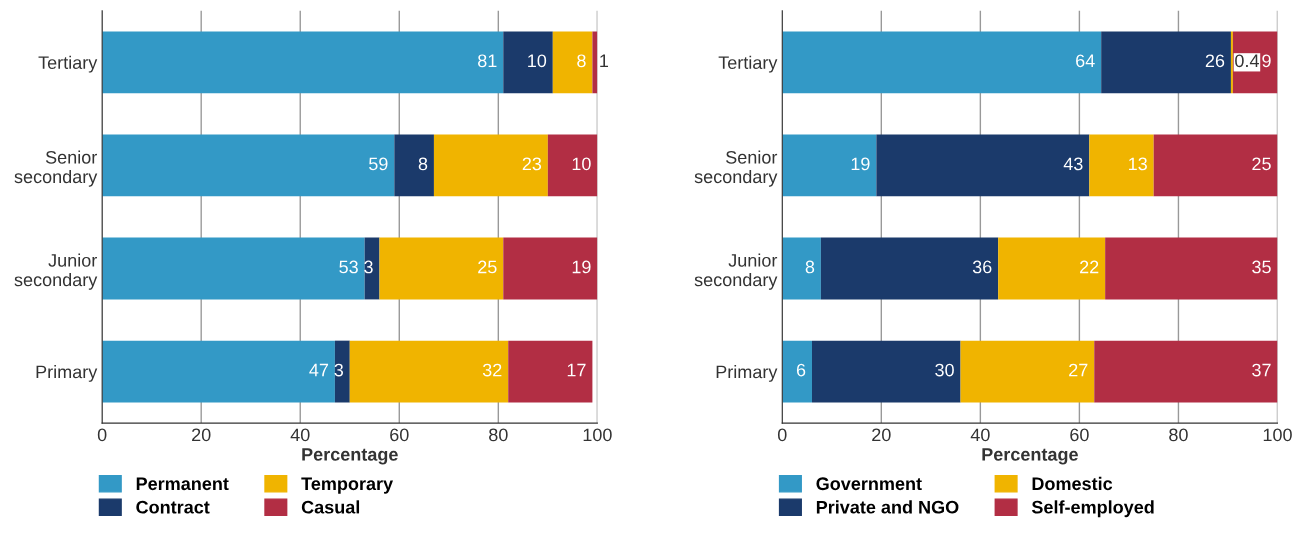 The width and height of the screenshot is (1293, 539). What do you see at coordinates (1247, 61) in the screenshot?
I see `data-label: 0.4` at bounding box center [1247, 61].